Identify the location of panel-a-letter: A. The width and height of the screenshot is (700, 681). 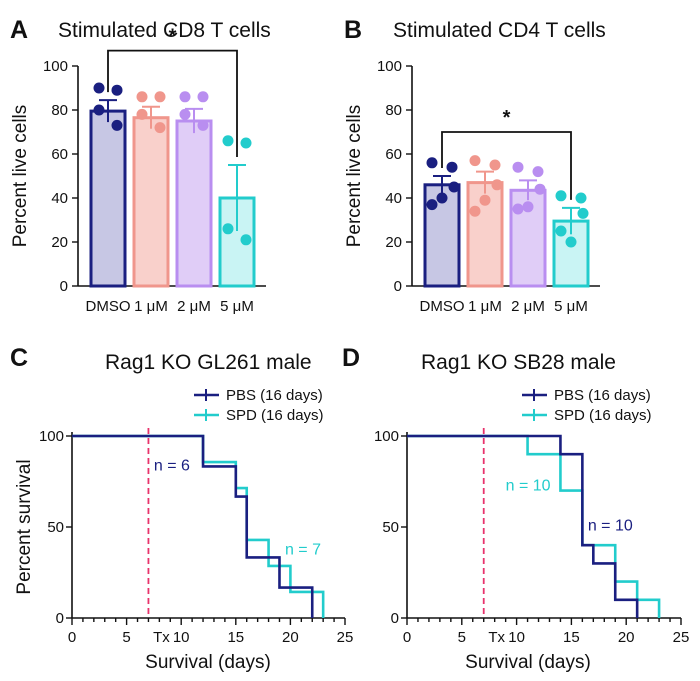
(19, 30).